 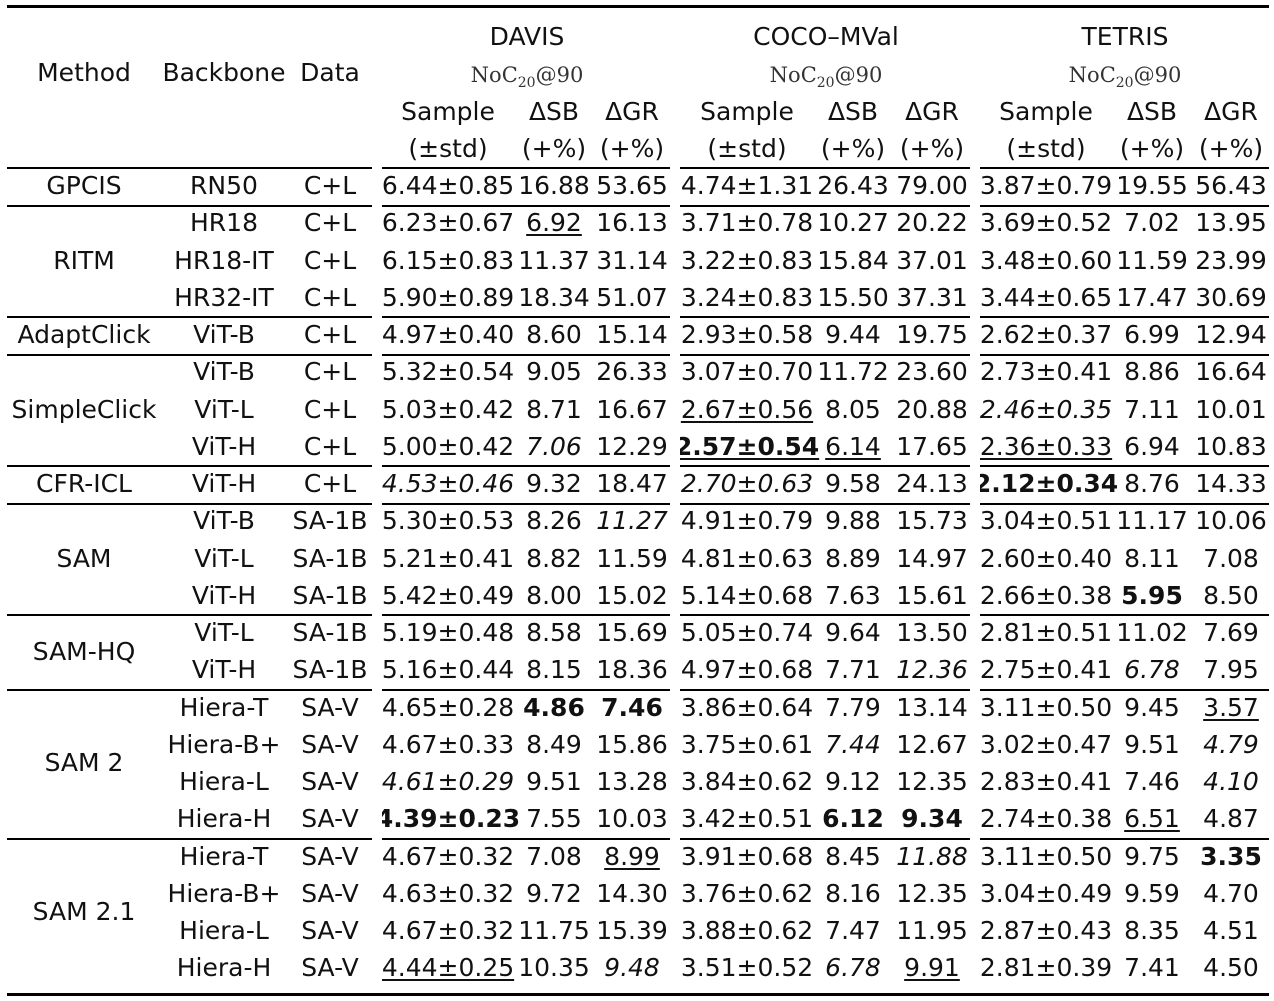 What do you see at coordinates (932, 297) in the screenshot?
I see `table-cell: 37.31` at bounding box center [932, 297].